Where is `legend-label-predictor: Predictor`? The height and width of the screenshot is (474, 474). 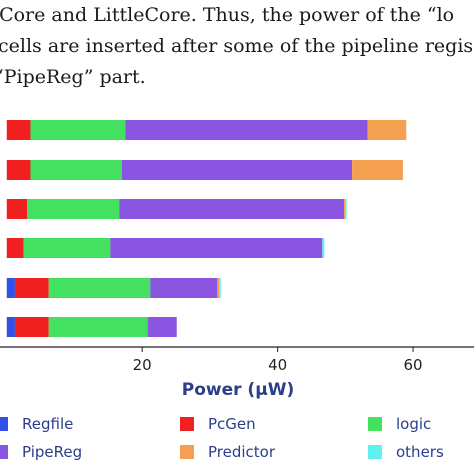
legend-label-predictor: Predictor is located at coordinates (242, 452).